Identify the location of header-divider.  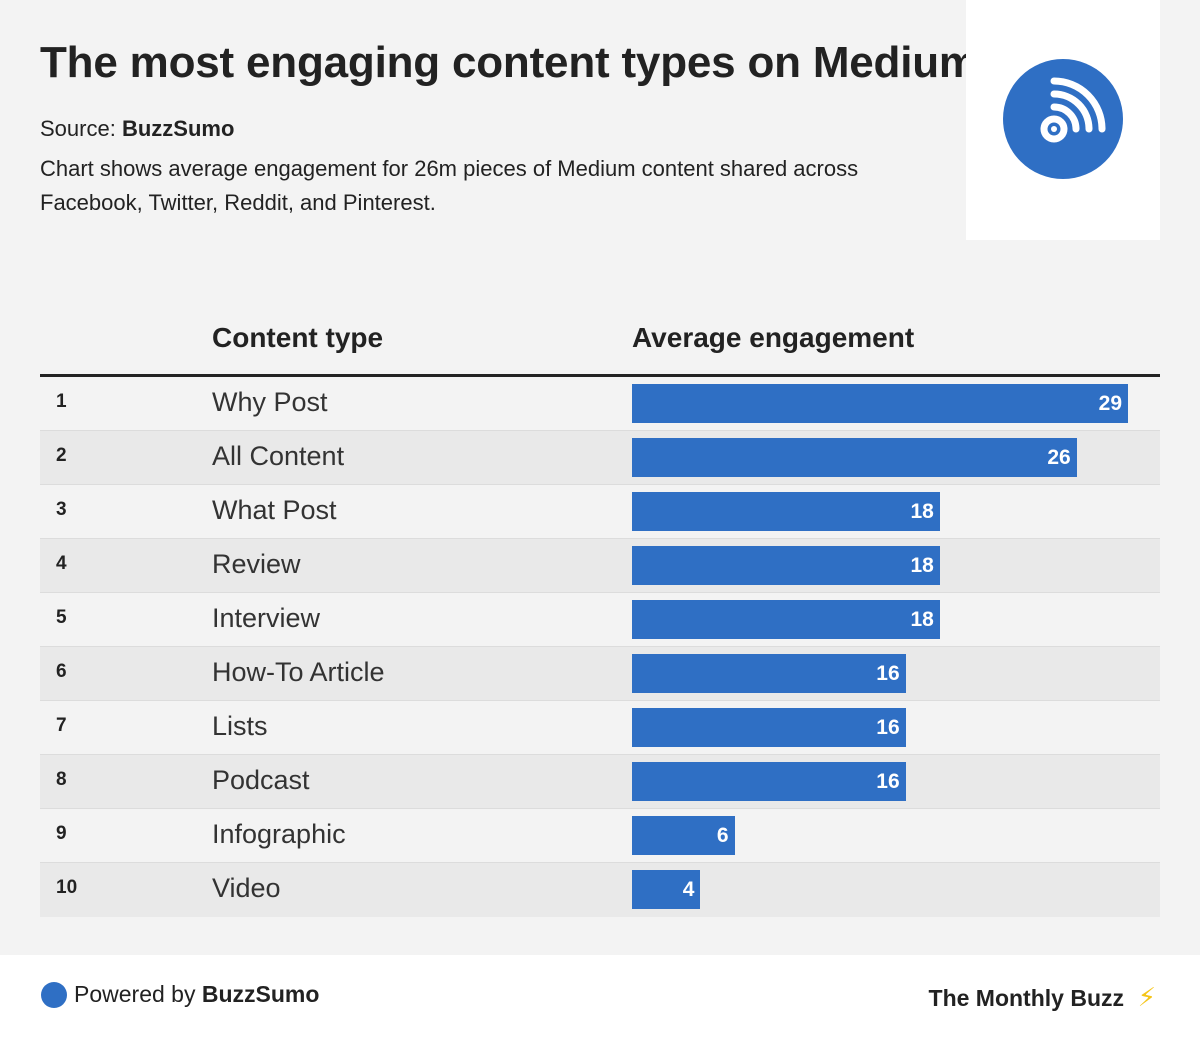
(600, 375).